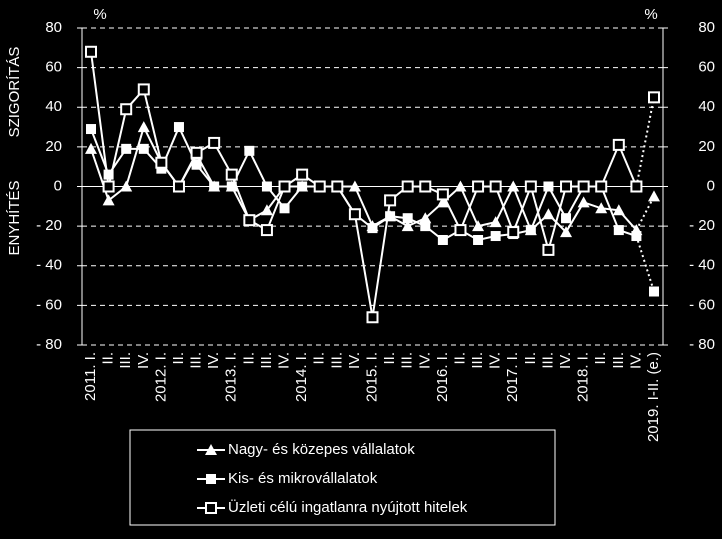  What do you see at coordinates (90, 376) in the screenshot?
I see `x-tick-label: 2011. I.` at bounding box center [90, 376].